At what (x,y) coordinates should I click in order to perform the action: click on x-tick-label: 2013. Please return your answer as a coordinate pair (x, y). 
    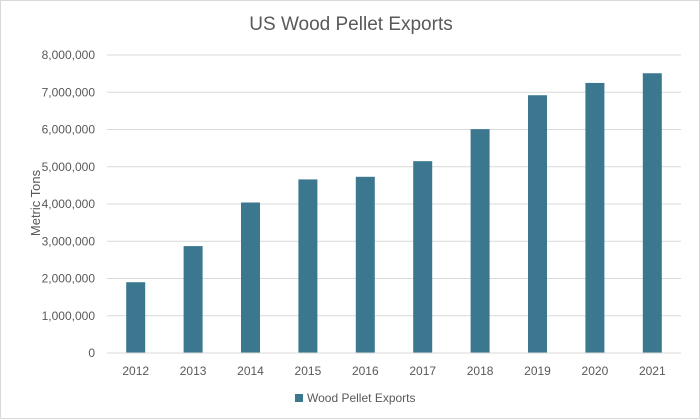
    Looking at the image, I should click on (193, 371).